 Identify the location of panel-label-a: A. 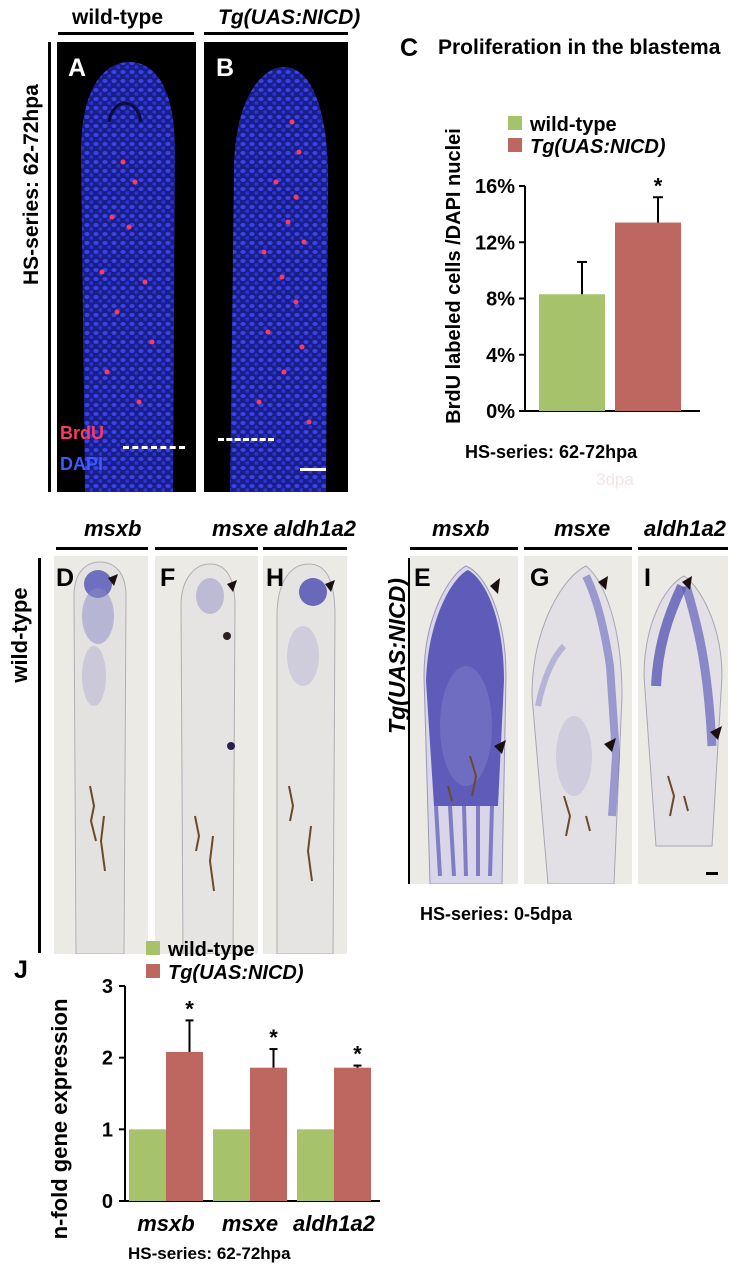
(77, 68).